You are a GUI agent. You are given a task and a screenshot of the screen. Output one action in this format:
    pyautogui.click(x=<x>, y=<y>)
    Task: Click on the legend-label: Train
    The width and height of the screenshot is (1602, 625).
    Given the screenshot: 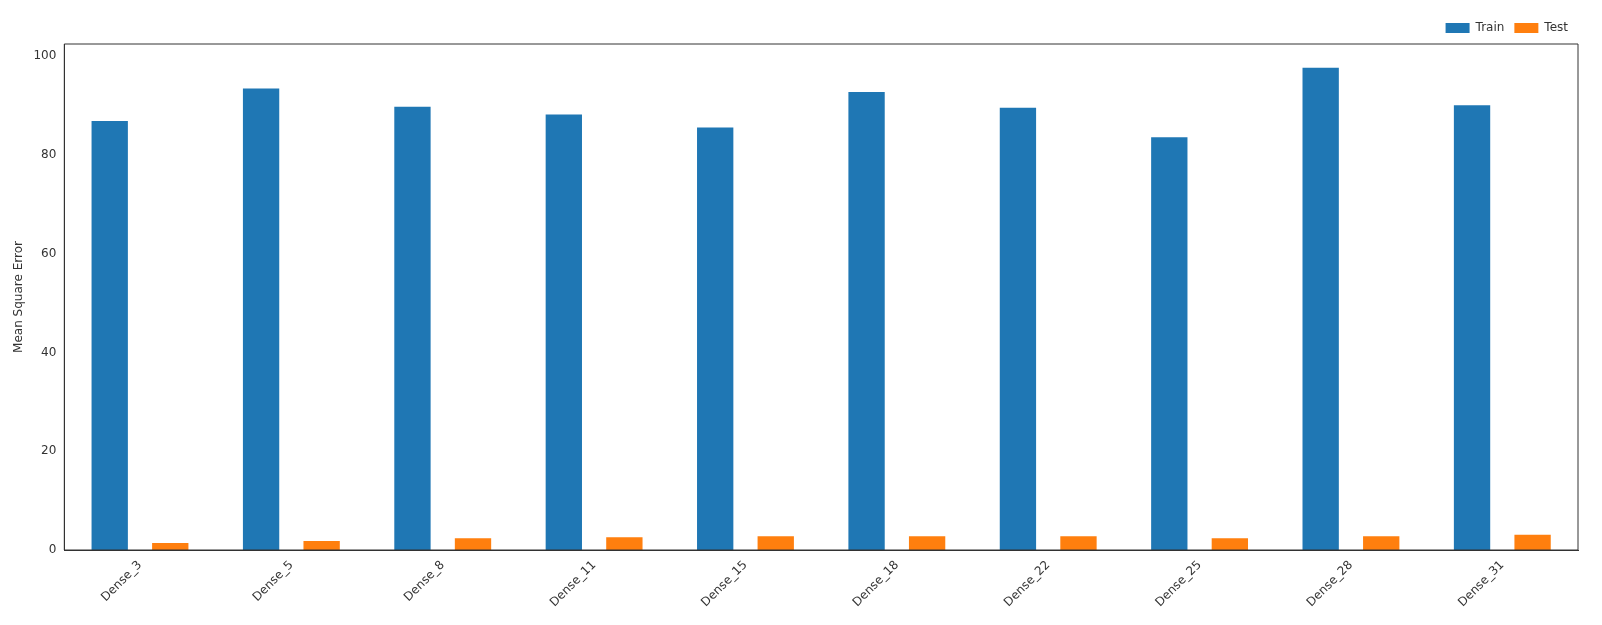 What is the action you would take?
    pyautogui.click(x=1489, y=27)
    